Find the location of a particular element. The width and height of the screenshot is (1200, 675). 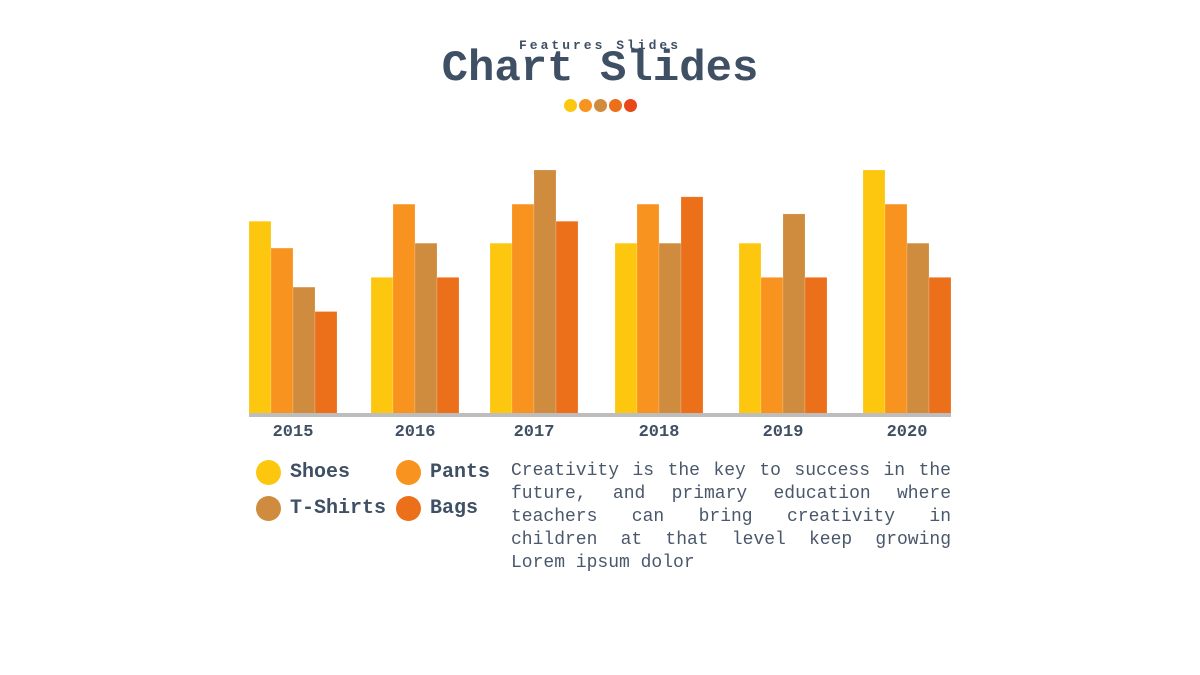

bar-tshirts-2016 is located at coordinates (426, 328).